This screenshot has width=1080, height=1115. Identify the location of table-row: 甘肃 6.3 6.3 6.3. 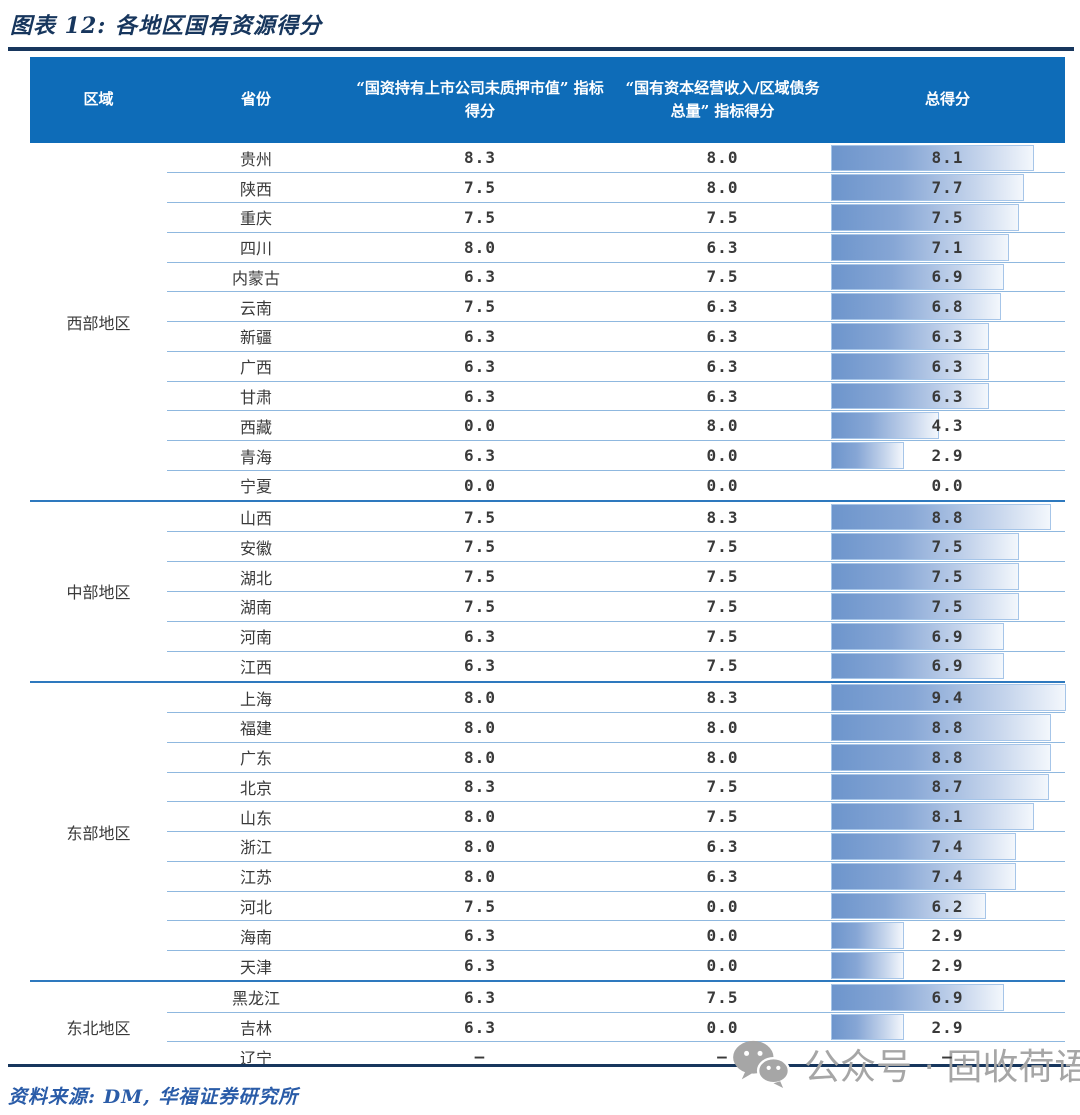
(547, 396).